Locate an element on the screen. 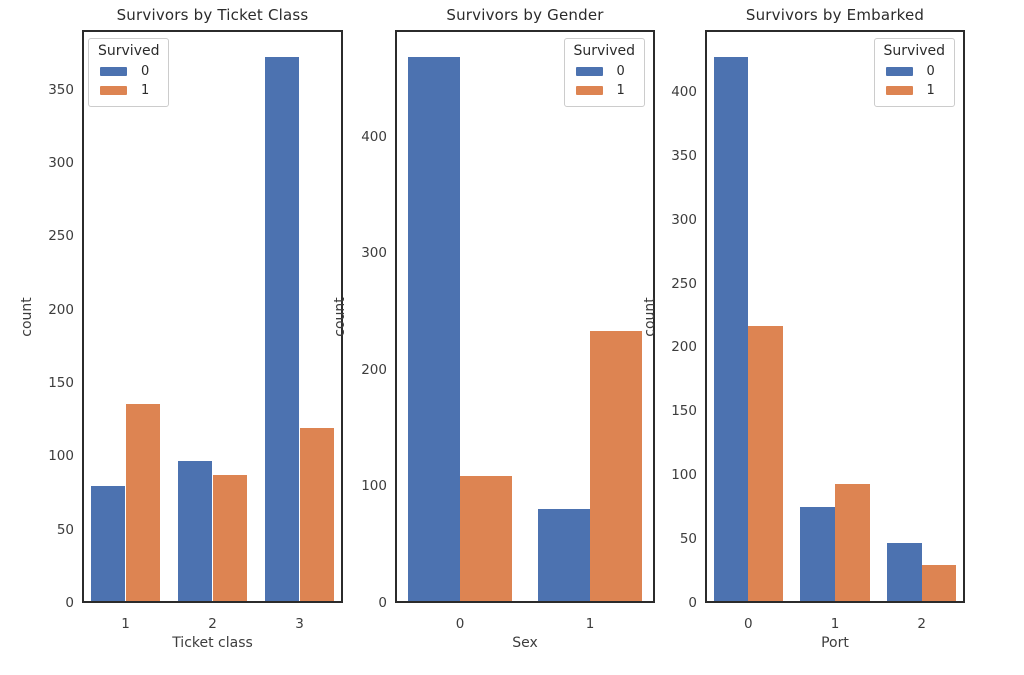 The height and width of the screenshot is (675, 1024). x-tick-label: 3 is located at coordinates (299, 624).